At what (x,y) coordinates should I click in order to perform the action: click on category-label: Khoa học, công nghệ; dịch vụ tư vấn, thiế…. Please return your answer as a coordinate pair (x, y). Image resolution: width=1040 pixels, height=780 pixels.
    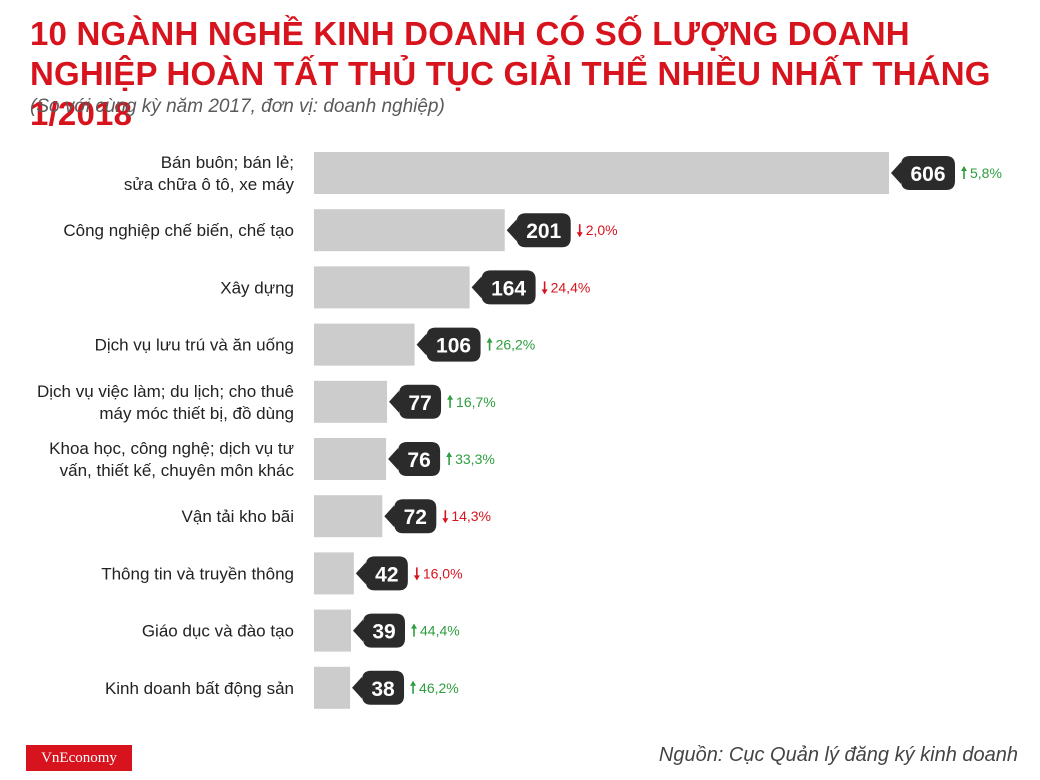
    Looking at the image, I should click on (171, 459).